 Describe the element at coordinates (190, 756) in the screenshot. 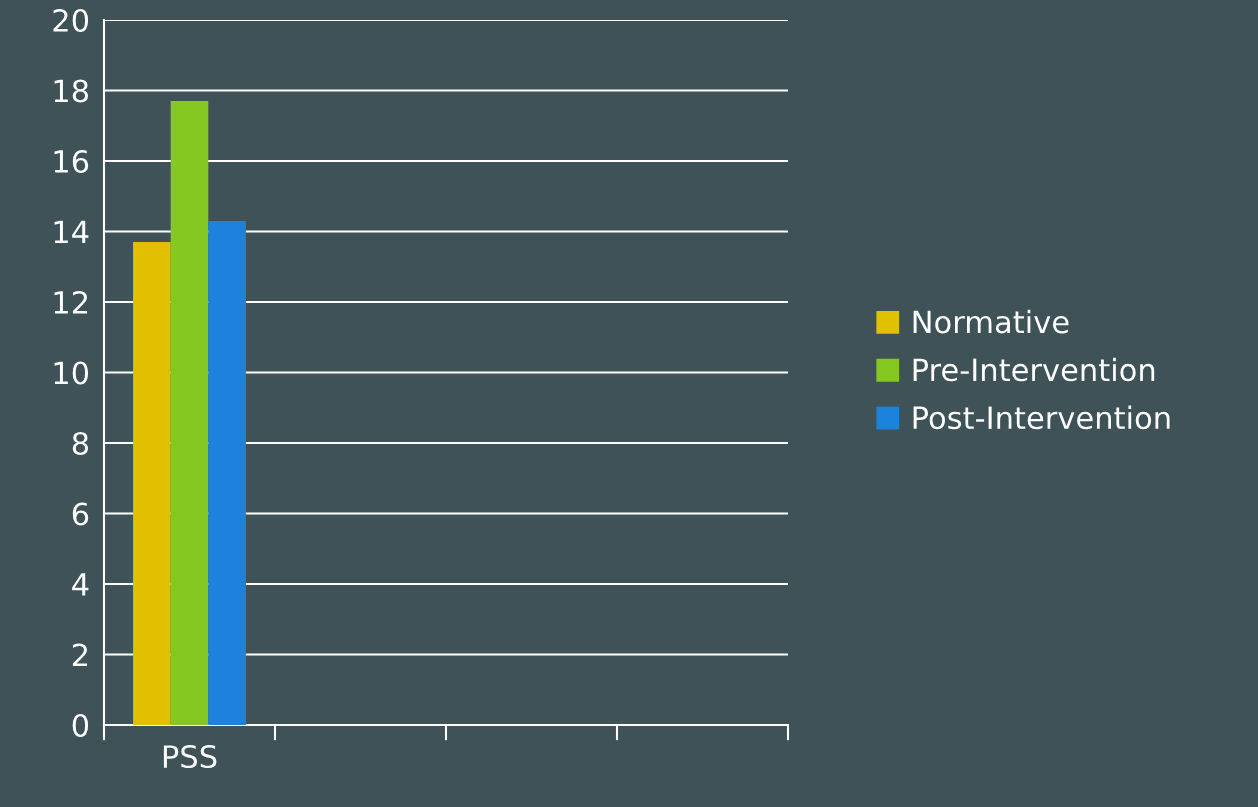

I see `x-tick-label: PSS` at that location.